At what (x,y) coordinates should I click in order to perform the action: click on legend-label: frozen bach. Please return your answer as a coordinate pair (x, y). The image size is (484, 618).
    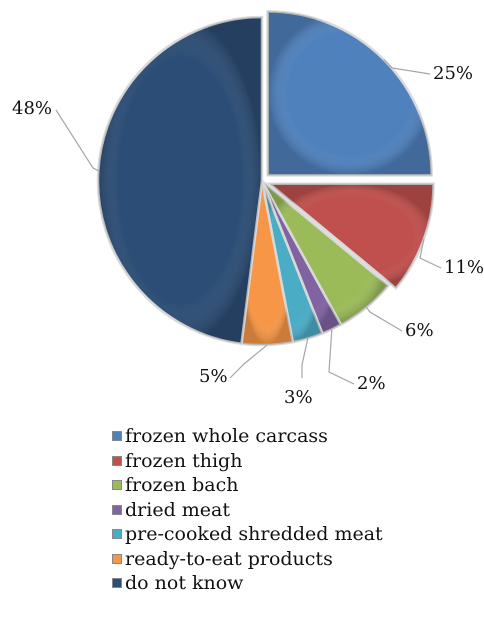
    Looking at the image, I should click on (182, 485).